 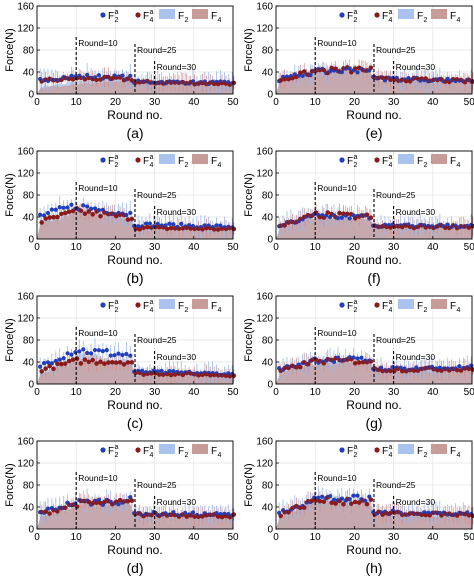 What do you see at coordinates (469, 102) in the screenshot?
I see `x-tick-label: 500` at bounding box center [469, 102].